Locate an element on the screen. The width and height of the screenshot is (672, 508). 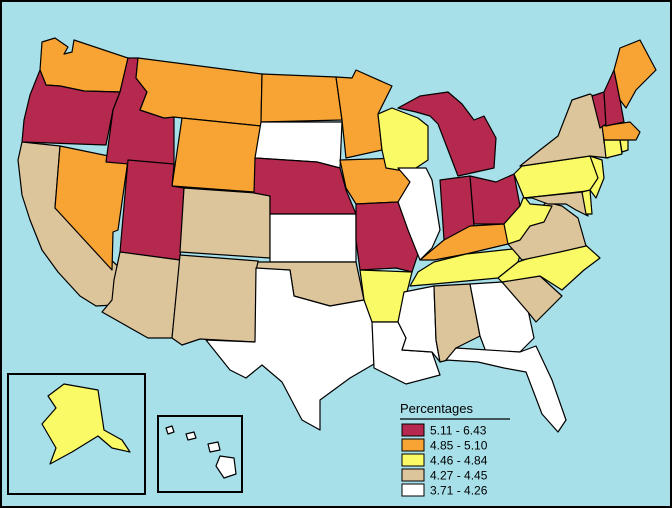
state-hi-maui is located at coordinates (214, 447).